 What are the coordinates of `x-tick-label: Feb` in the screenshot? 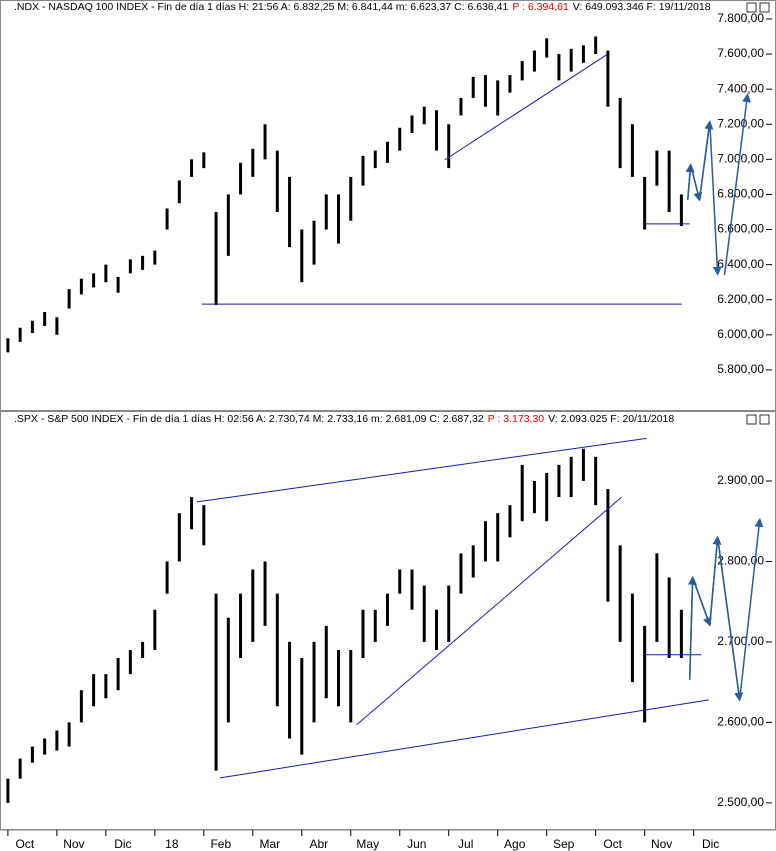 It's located at (220, 844).